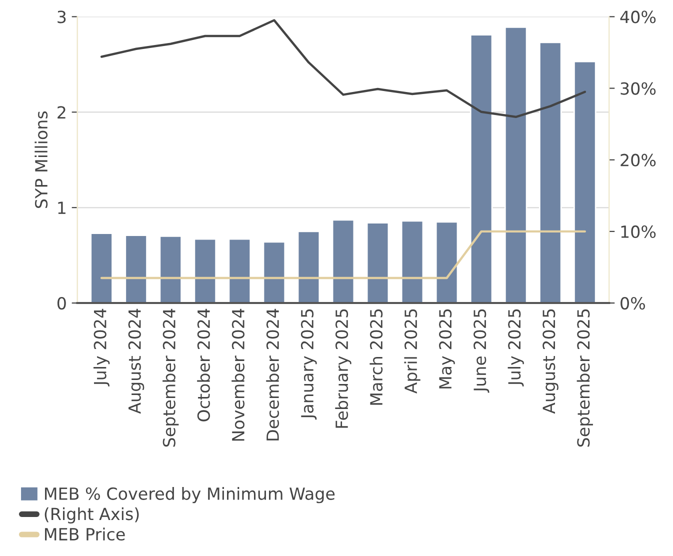 This screenshot has height=556, width=673. What do you see at coordinates (343, 368) in the screenshot?
I see `x-tick-label: February 2025` at bounding box center [343, 368].